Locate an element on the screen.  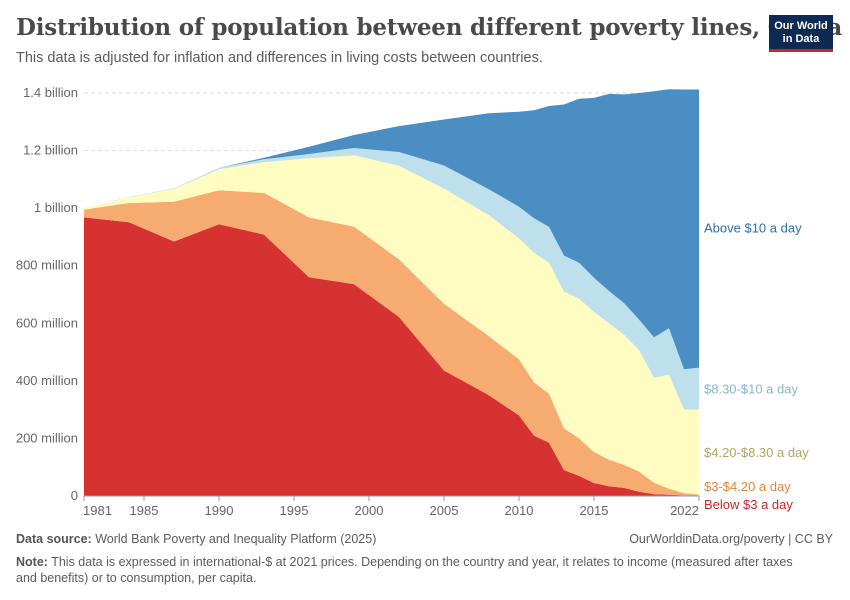
x-tick-label: 1990 is located at coordinates (219, 510).